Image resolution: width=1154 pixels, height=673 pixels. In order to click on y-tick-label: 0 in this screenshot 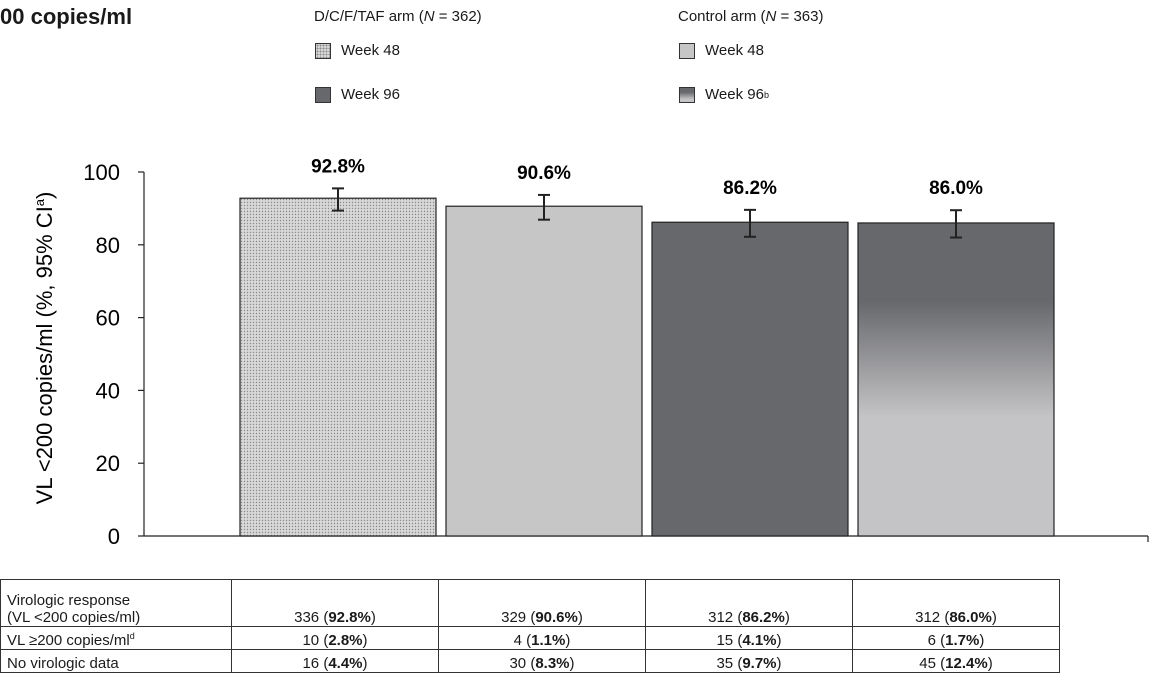, I will do `click(114, 536)`.